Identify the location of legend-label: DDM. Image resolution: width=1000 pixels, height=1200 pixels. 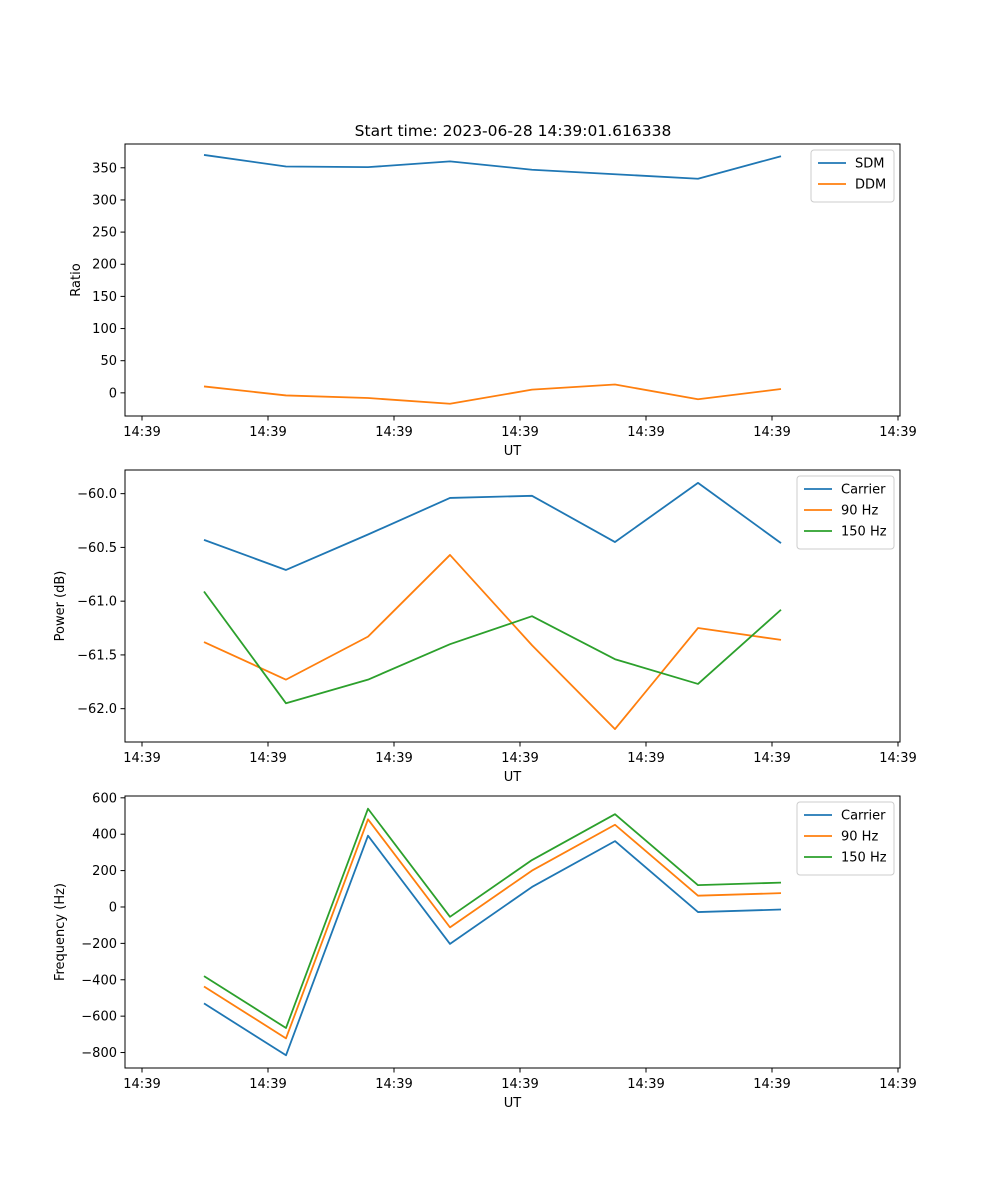
(870, 185).